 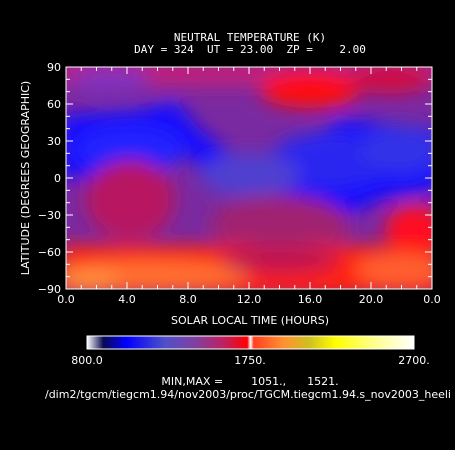 I want to click on chart-subtitle: DAY = 324 UT = 23.00 ZP = 2.00, so click(x=250, y=49).